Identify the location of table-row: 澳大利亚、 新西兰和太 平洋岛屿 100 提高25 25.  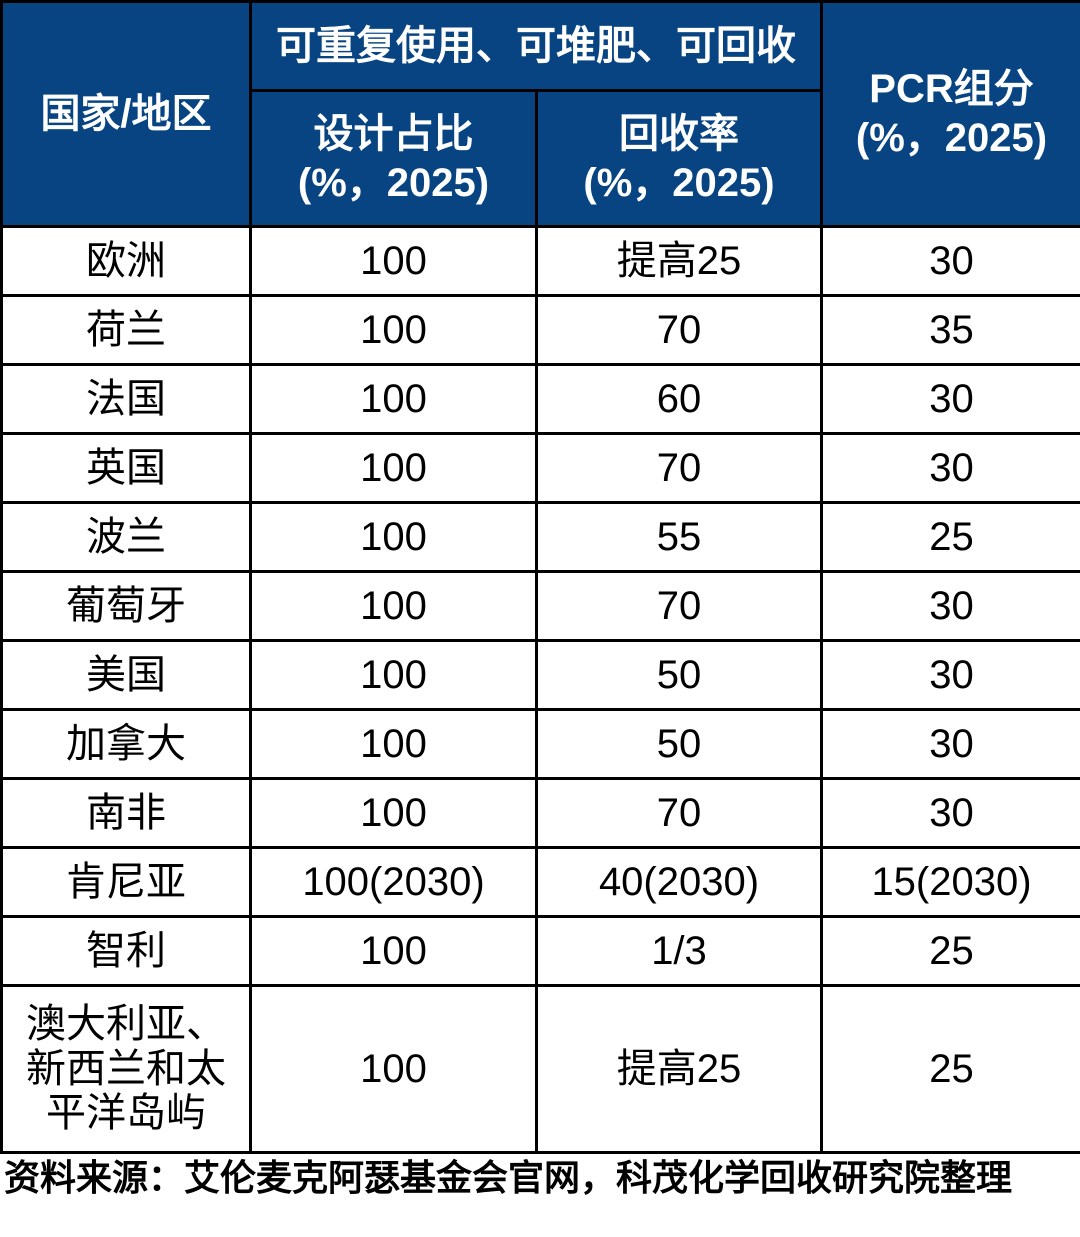
(540, 1069).